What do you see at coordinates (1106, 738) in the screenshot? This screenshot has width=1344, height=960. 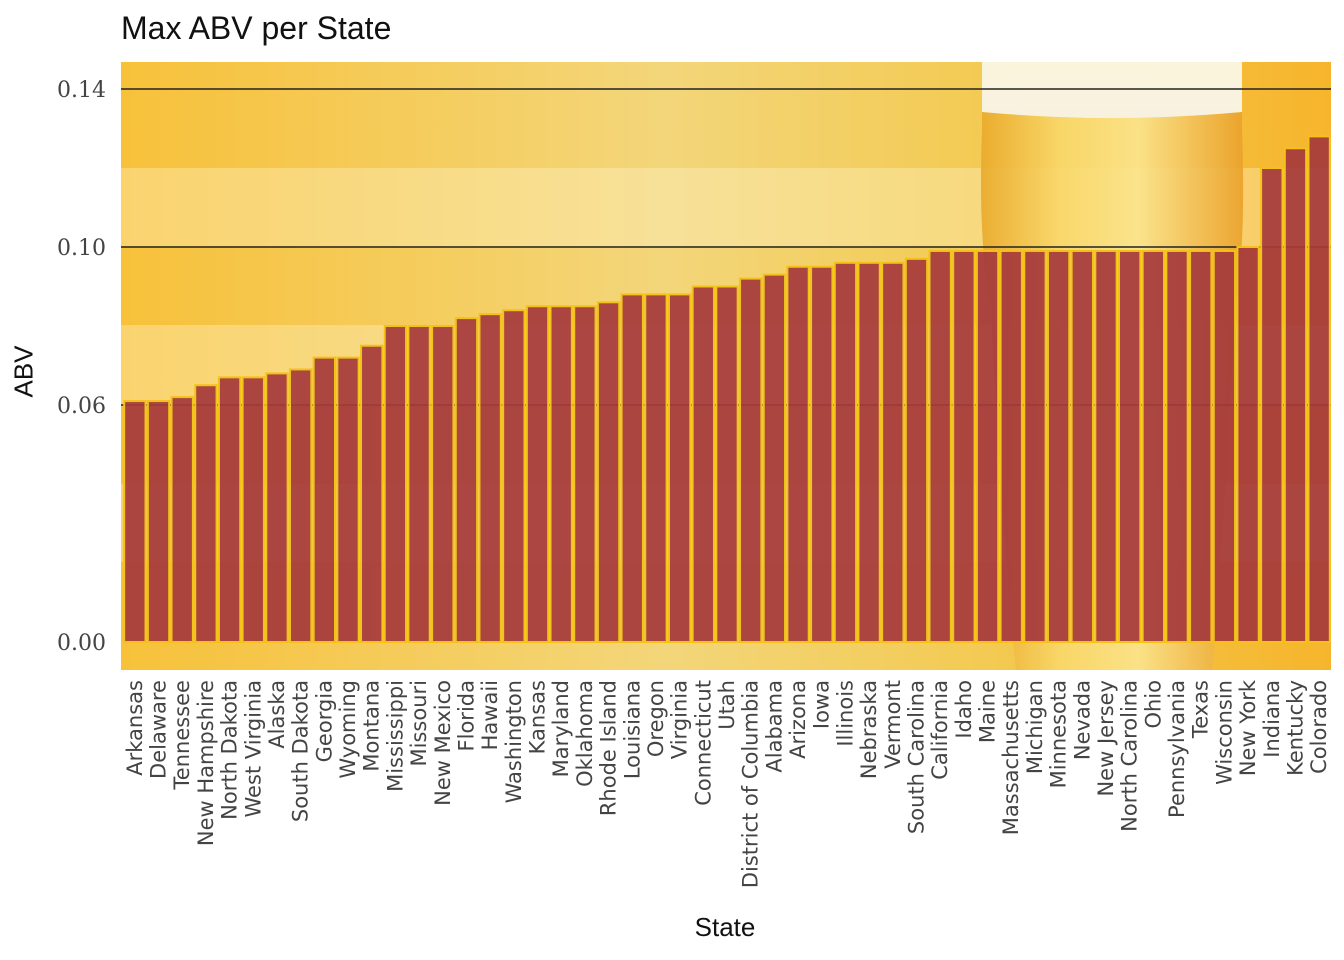 I see `x-tick-label: New Jersey` at bounding box center [1106, 738].